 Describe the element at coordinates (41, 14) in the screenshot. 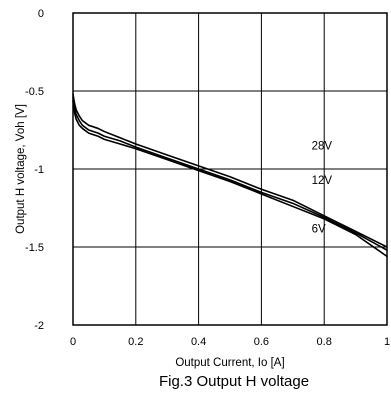

I see `y-tick-label: 0` at that location.